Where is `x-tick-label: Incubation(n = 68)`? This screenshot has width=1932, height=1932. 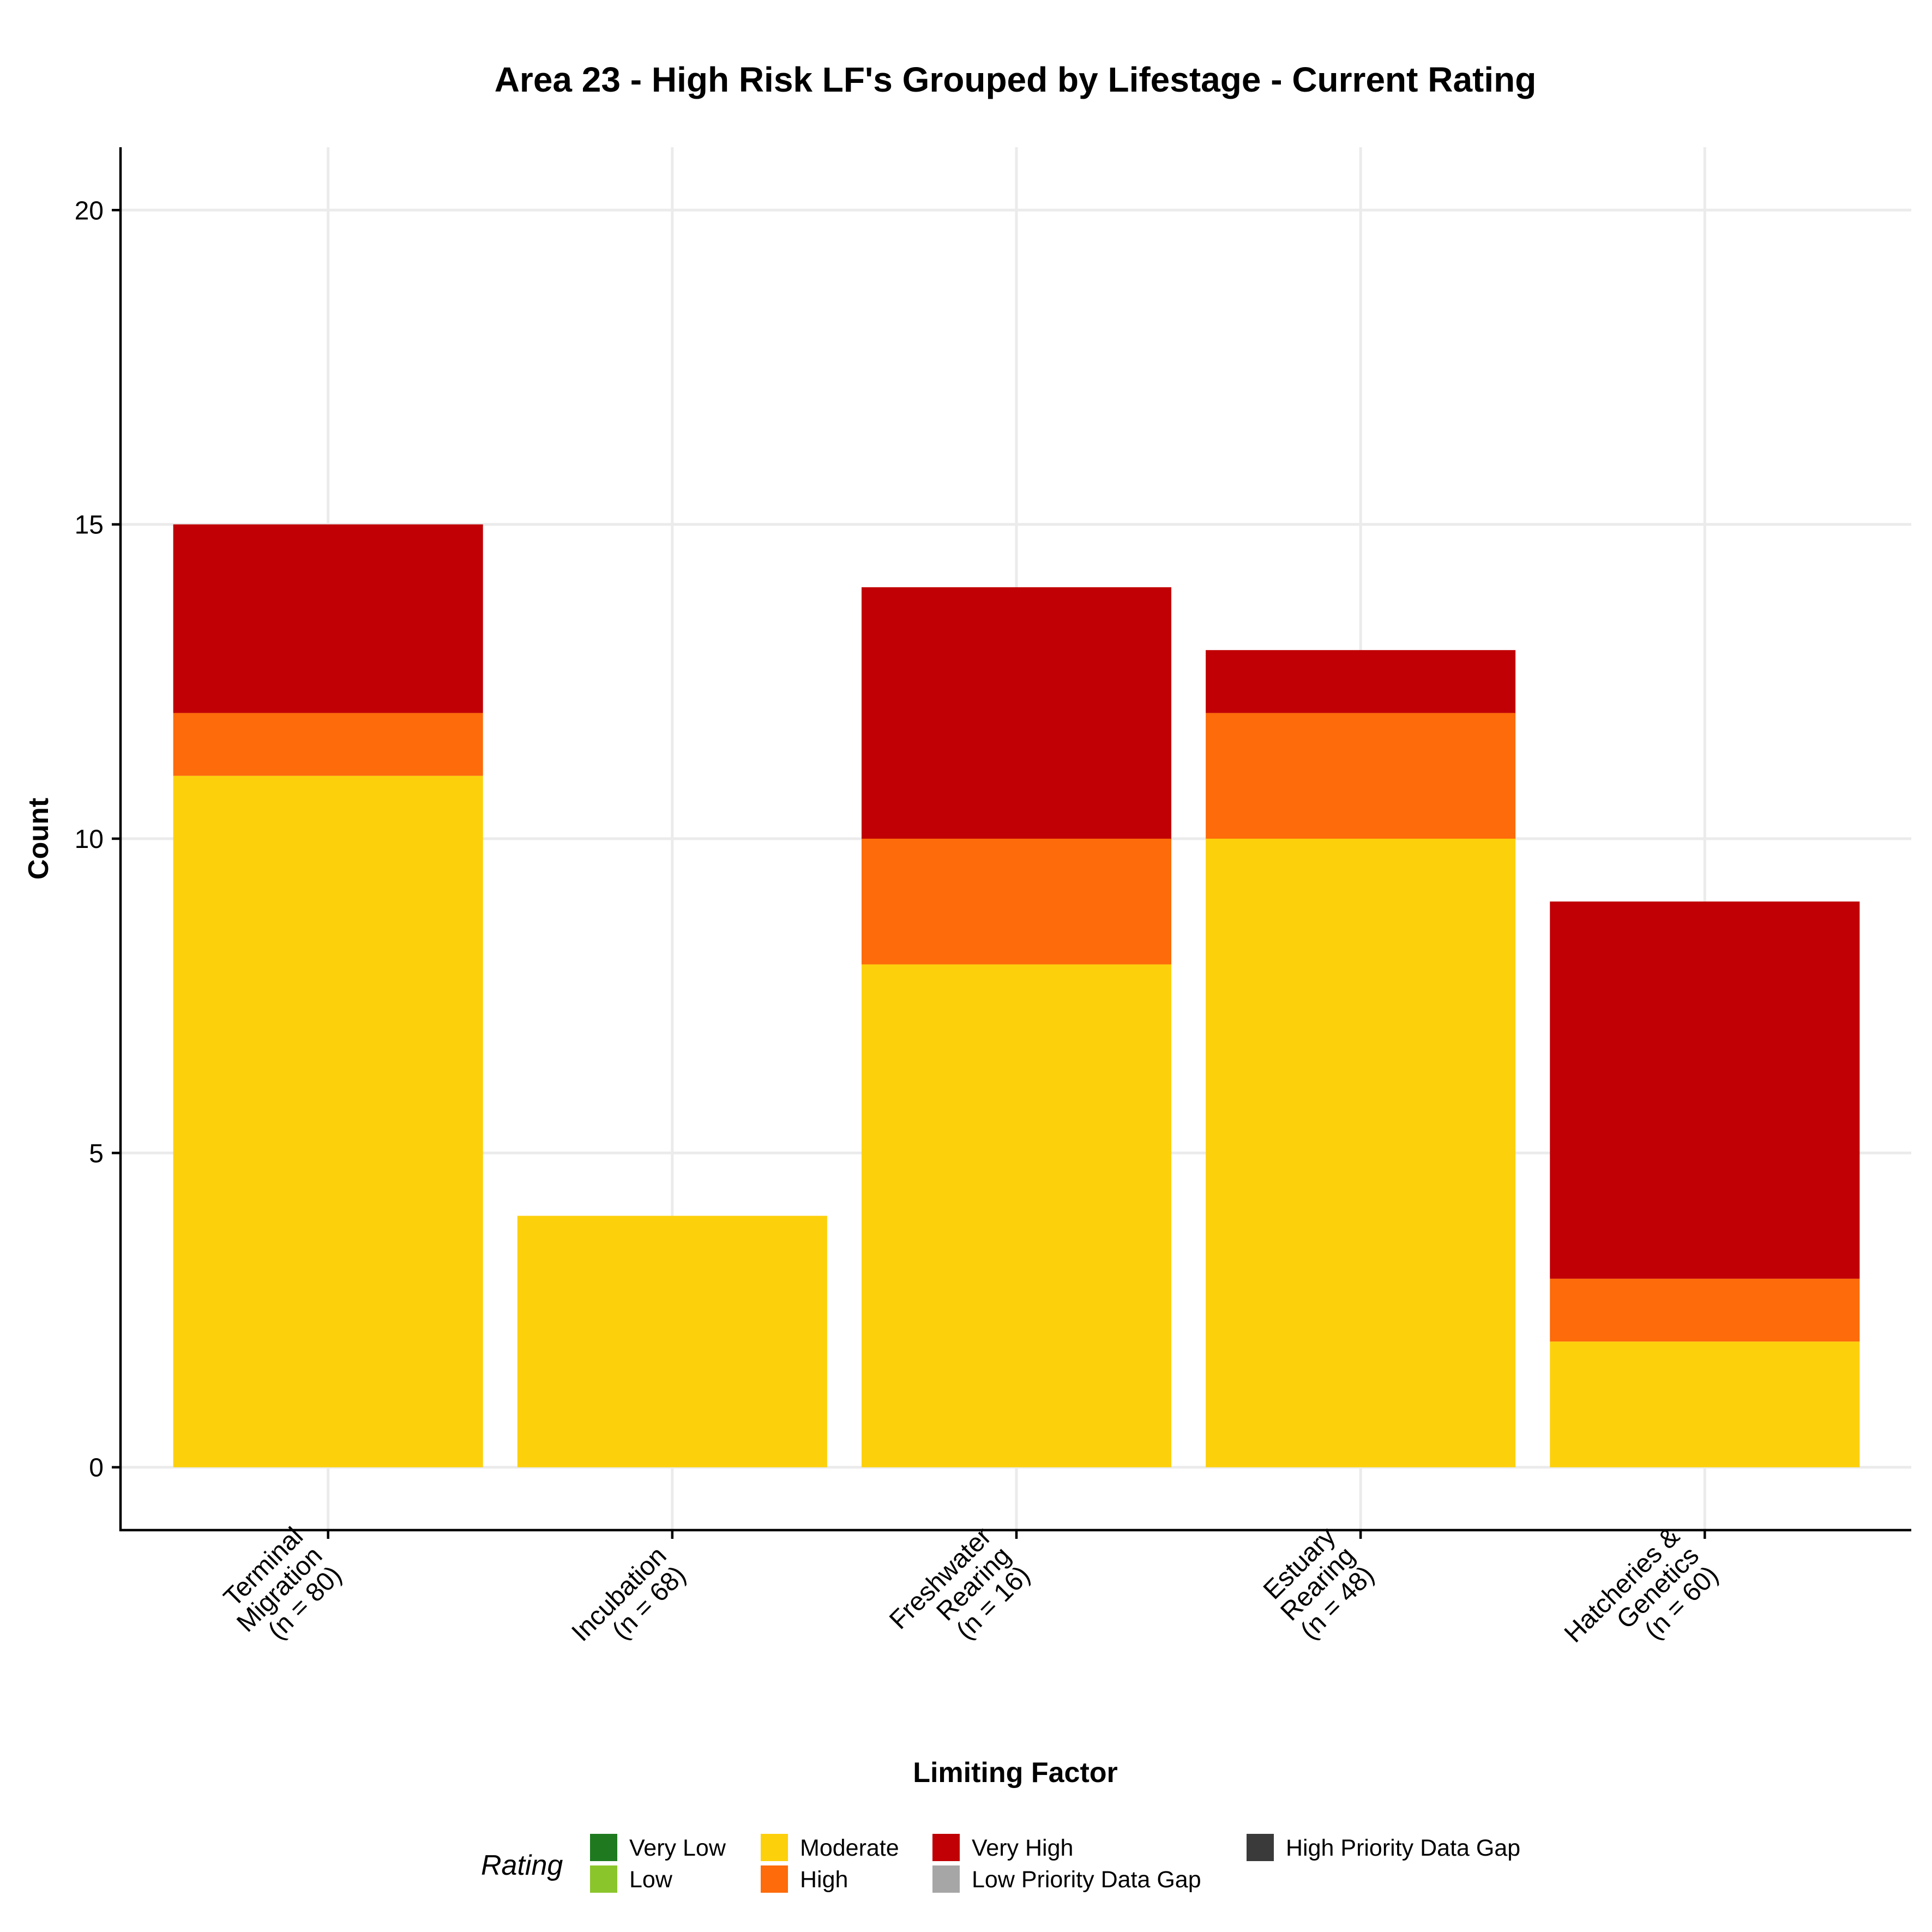
x-tick-label: Incubation(n = 68) is located at coordinates (628, 1594).